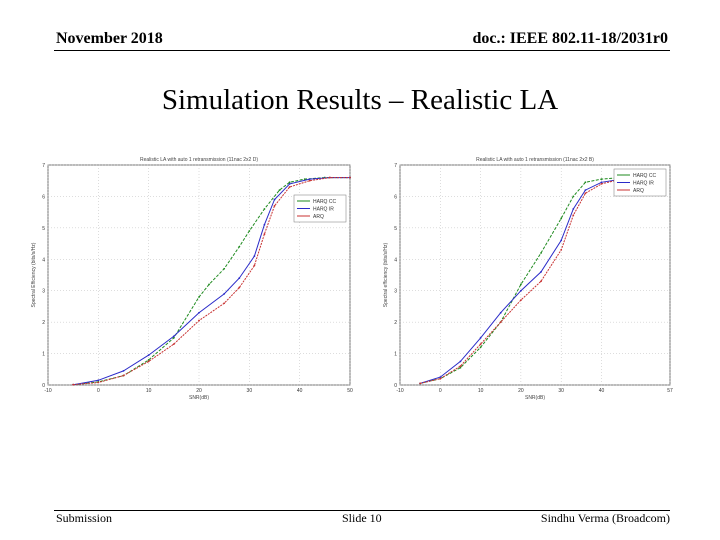  What do you see at coordinates (362, 50) in the screenshot?
I see `header-rule` at bounding box center [362, 50].